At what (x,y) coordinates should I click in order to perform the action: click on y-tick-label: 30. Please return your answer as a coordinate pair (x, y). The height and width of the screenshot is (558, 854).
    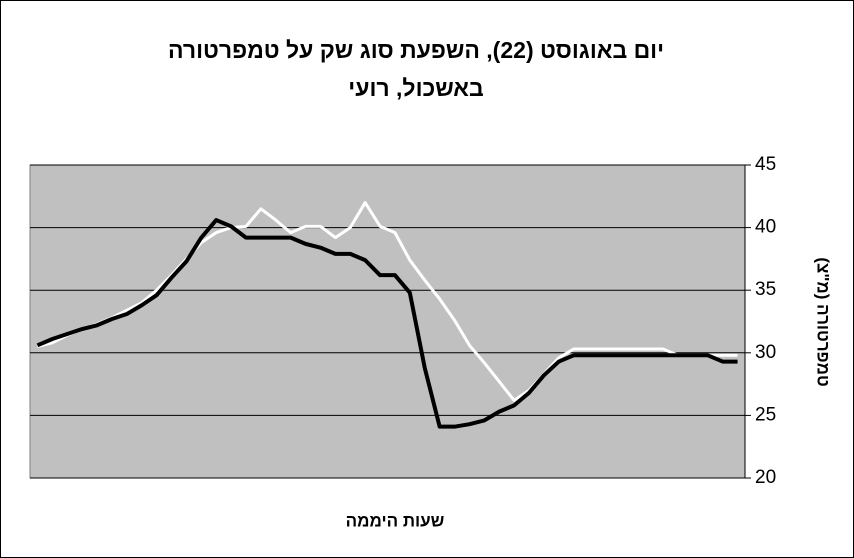
    Looking at the image, I should click on (765, 352).